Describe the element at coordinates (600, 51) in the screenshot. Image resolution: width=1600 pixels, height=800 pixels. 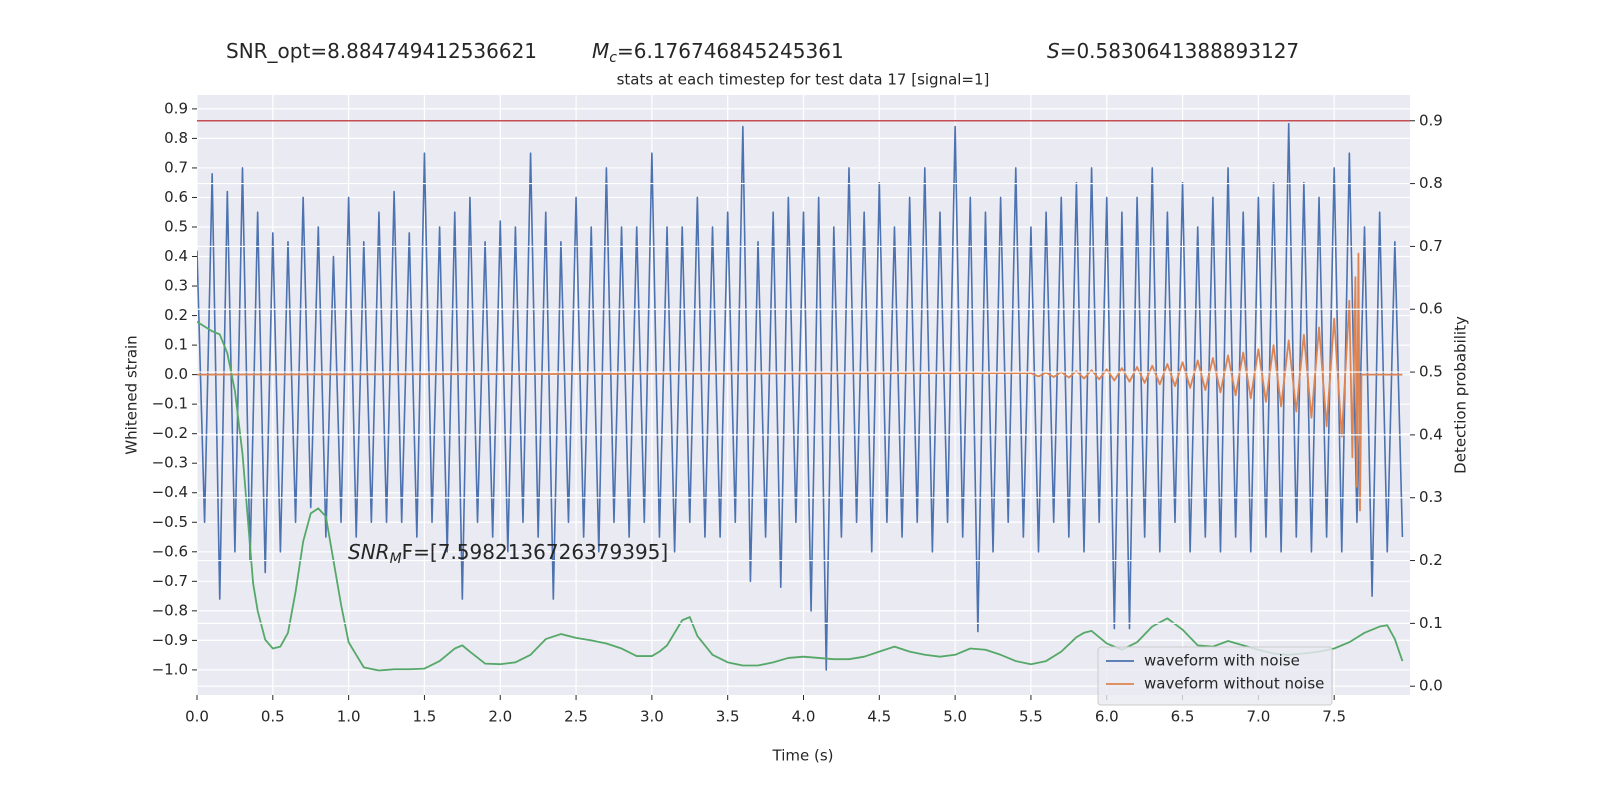
I see `annotation-main: M` at that location.